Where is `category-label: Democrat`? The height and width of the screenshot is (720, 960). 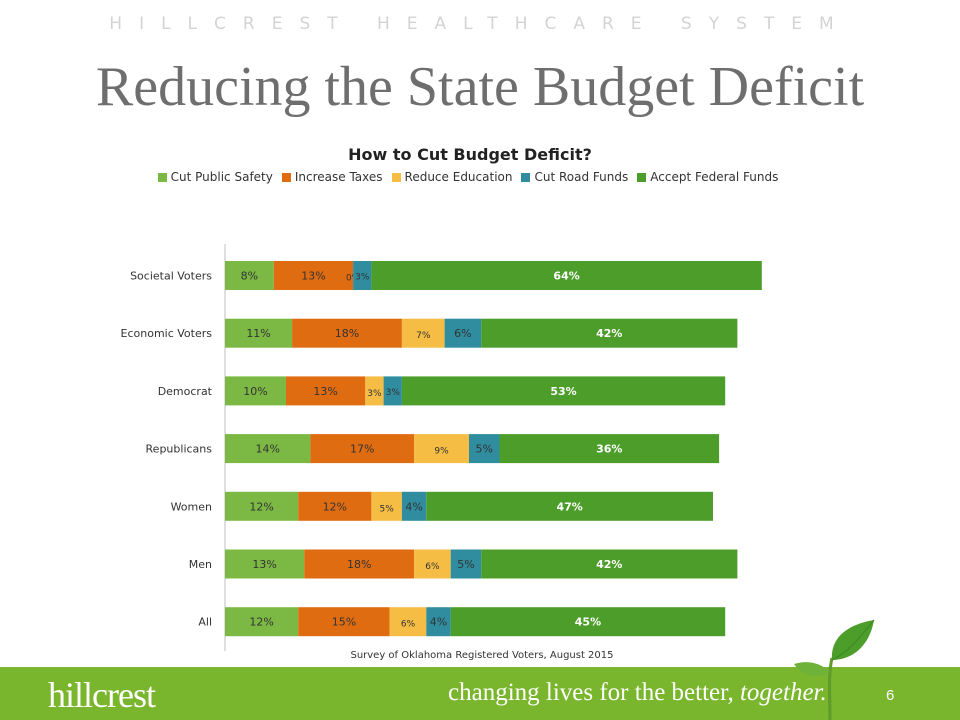 category-label: Democrat is located at coordinates (185, 391).